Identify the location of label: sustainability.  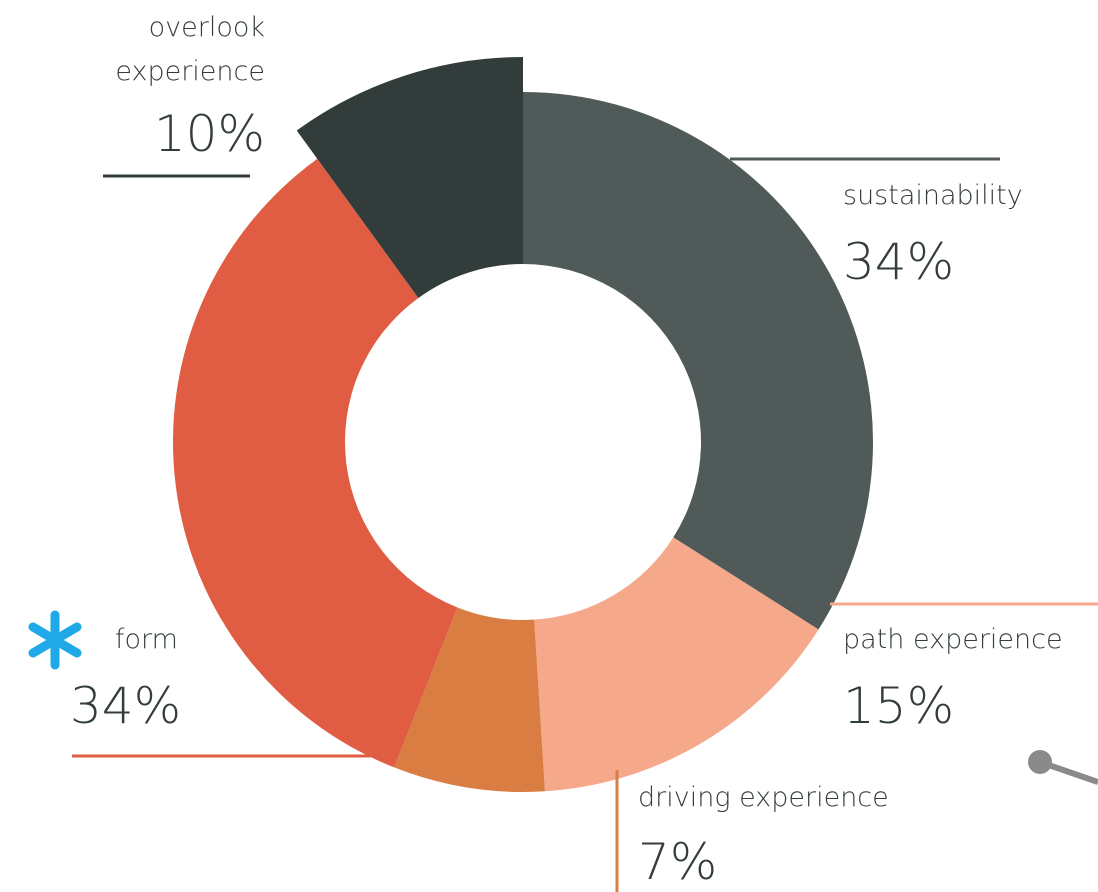
(933, 195).